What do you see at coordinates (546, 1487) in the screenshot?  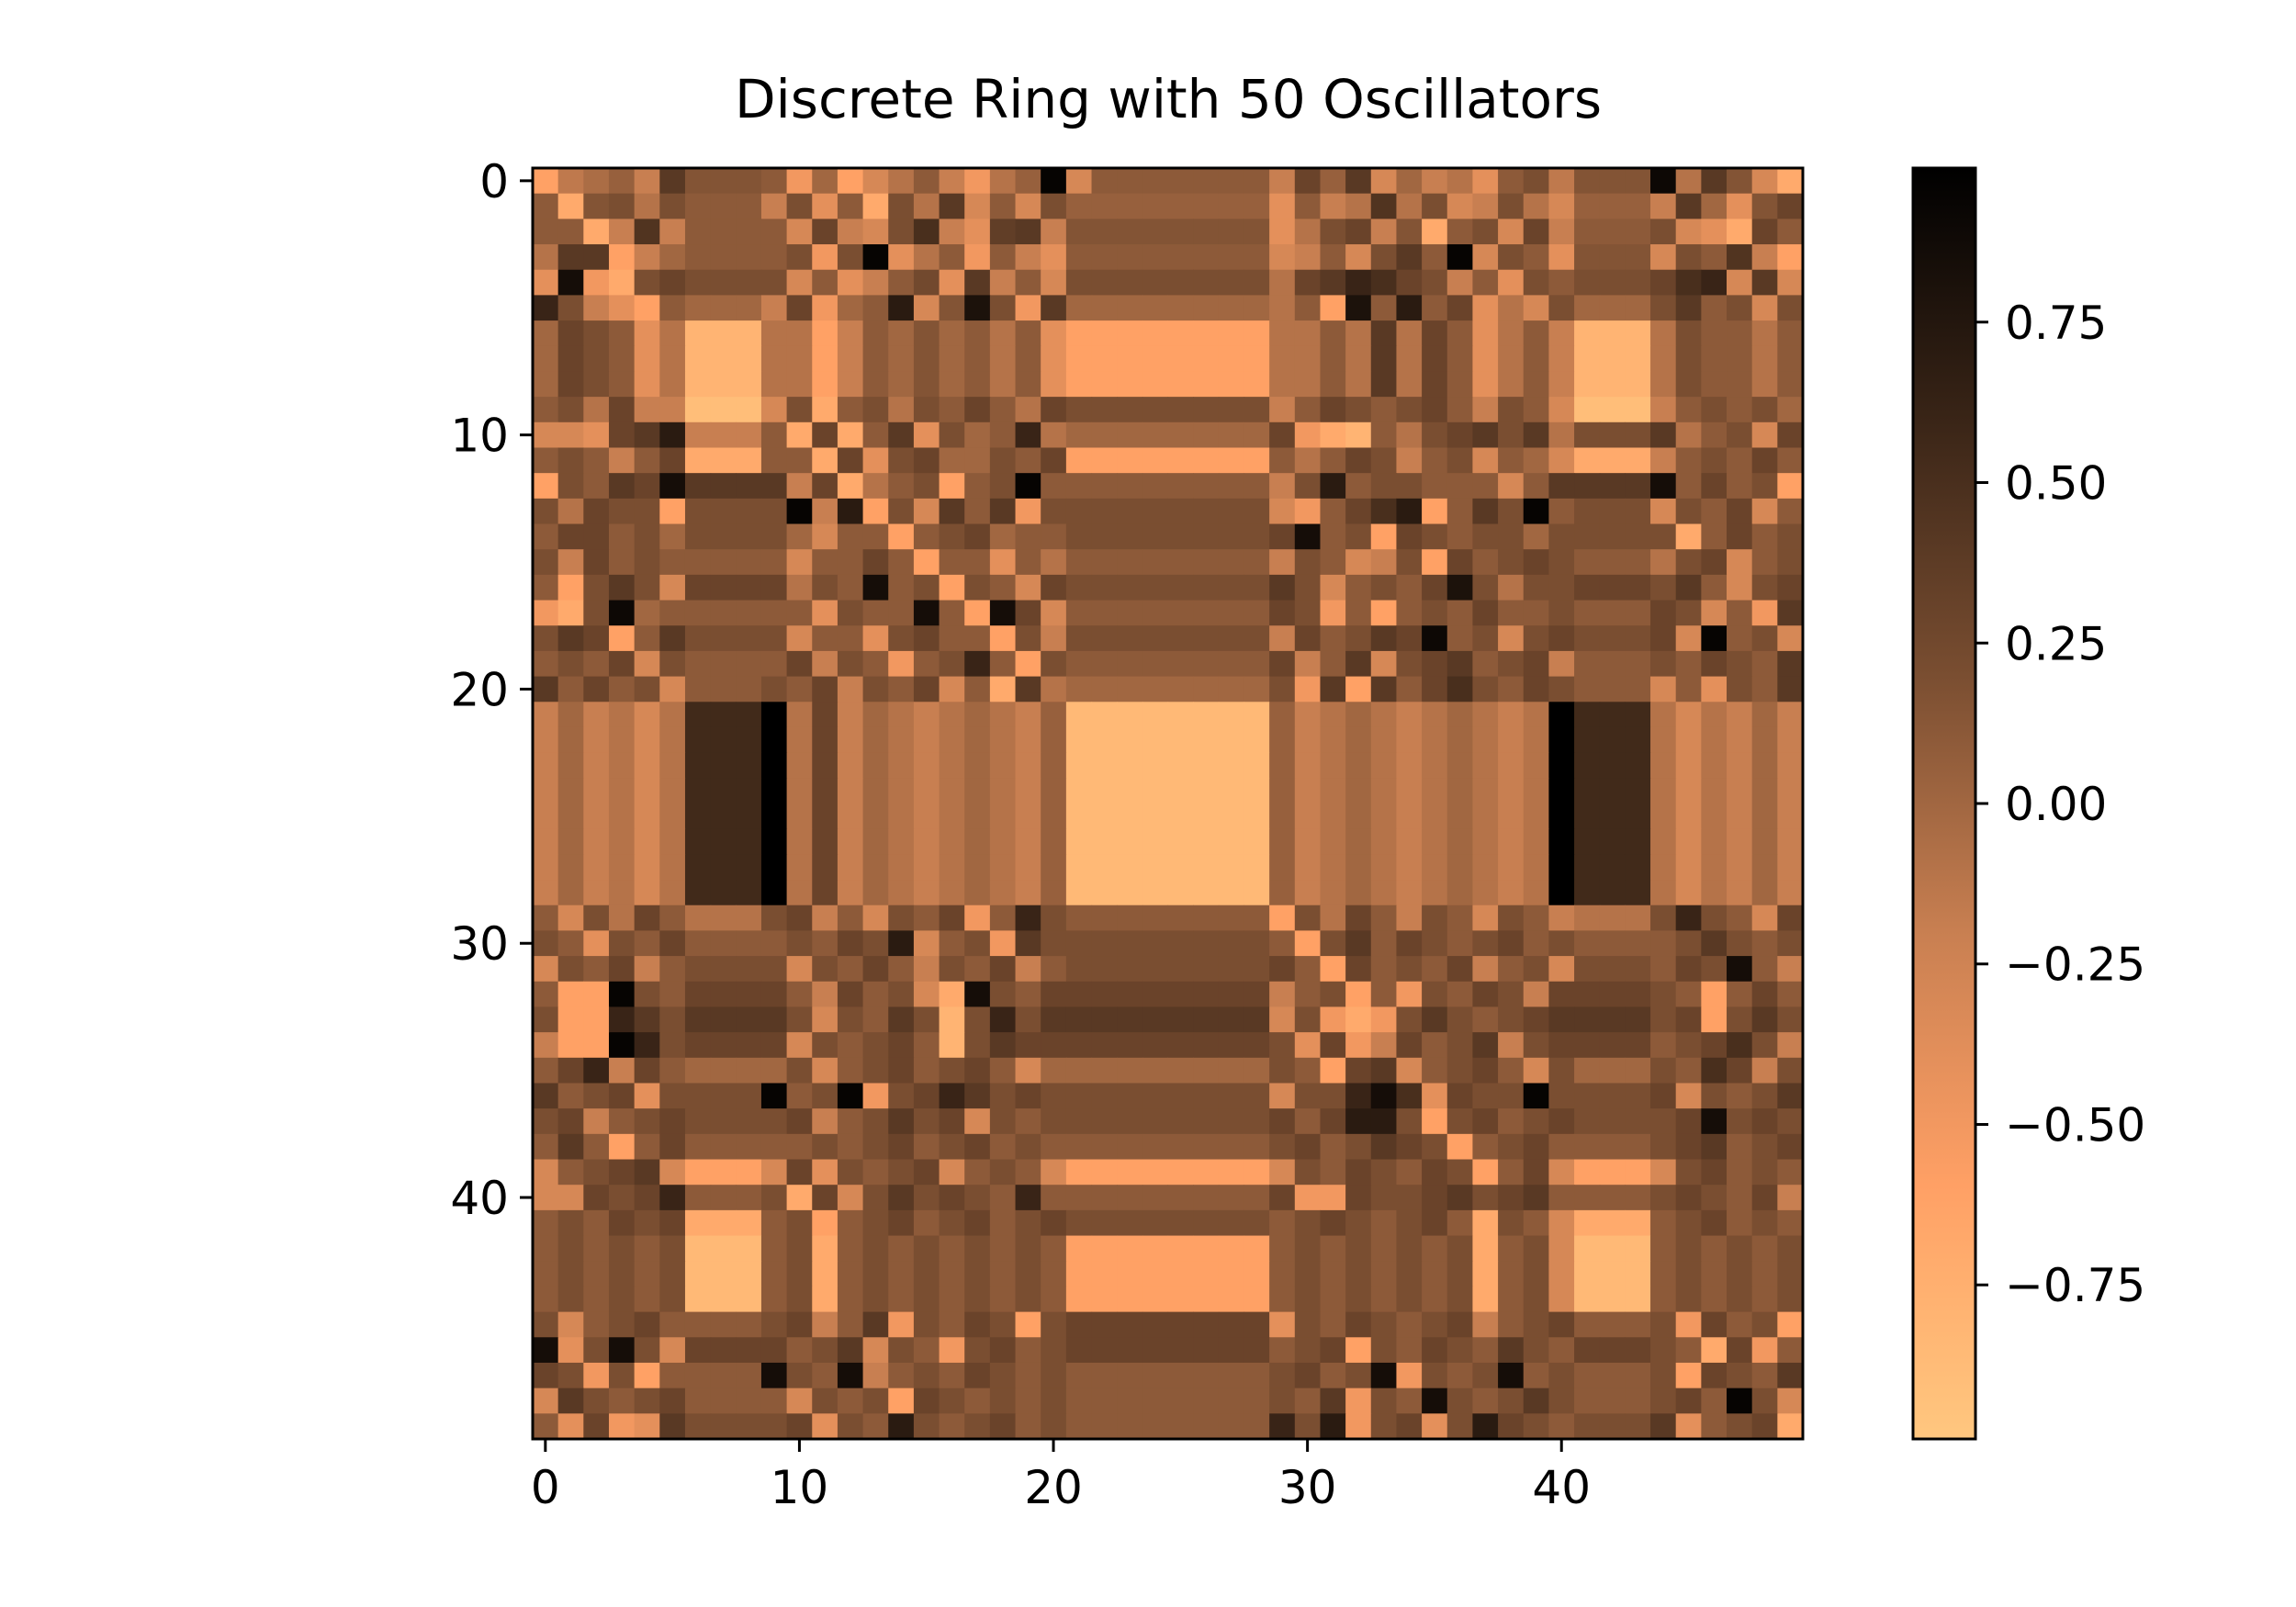 I see `x-tick-label: 0` at bounding box center [546, 1487].